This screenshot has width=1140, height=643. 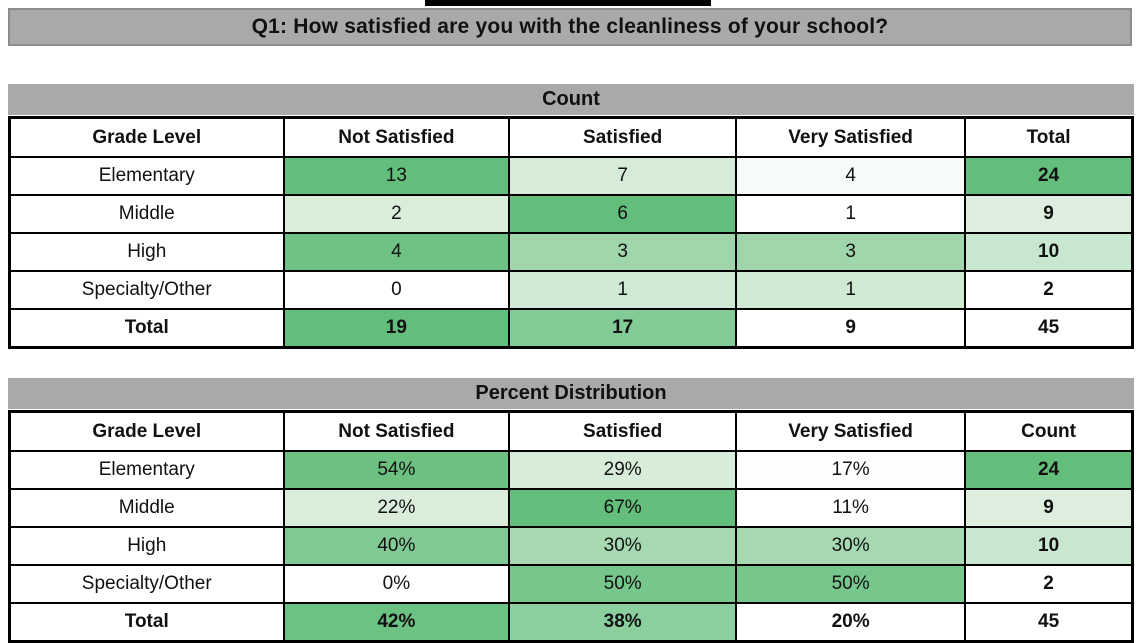 What do you see at coordinates (1049, 431) in the screenshot?
I see `percent-col-header-count: Count` at bounding box center [1049, 431].